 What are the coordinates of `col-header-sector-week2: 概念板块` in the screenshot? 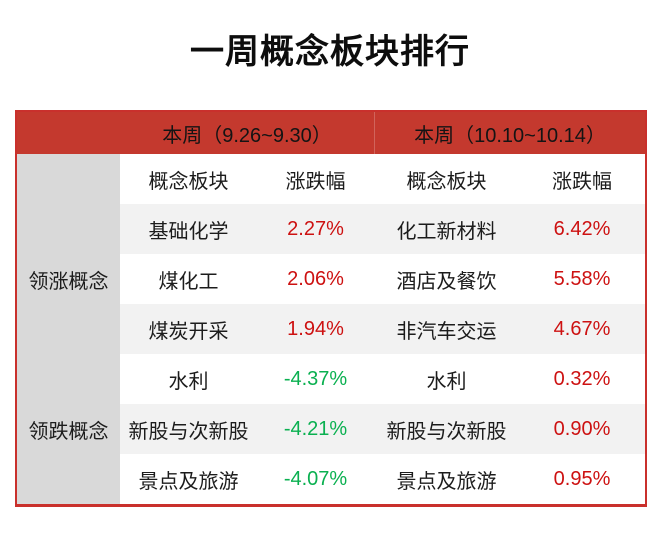 It's located at (446, 179).